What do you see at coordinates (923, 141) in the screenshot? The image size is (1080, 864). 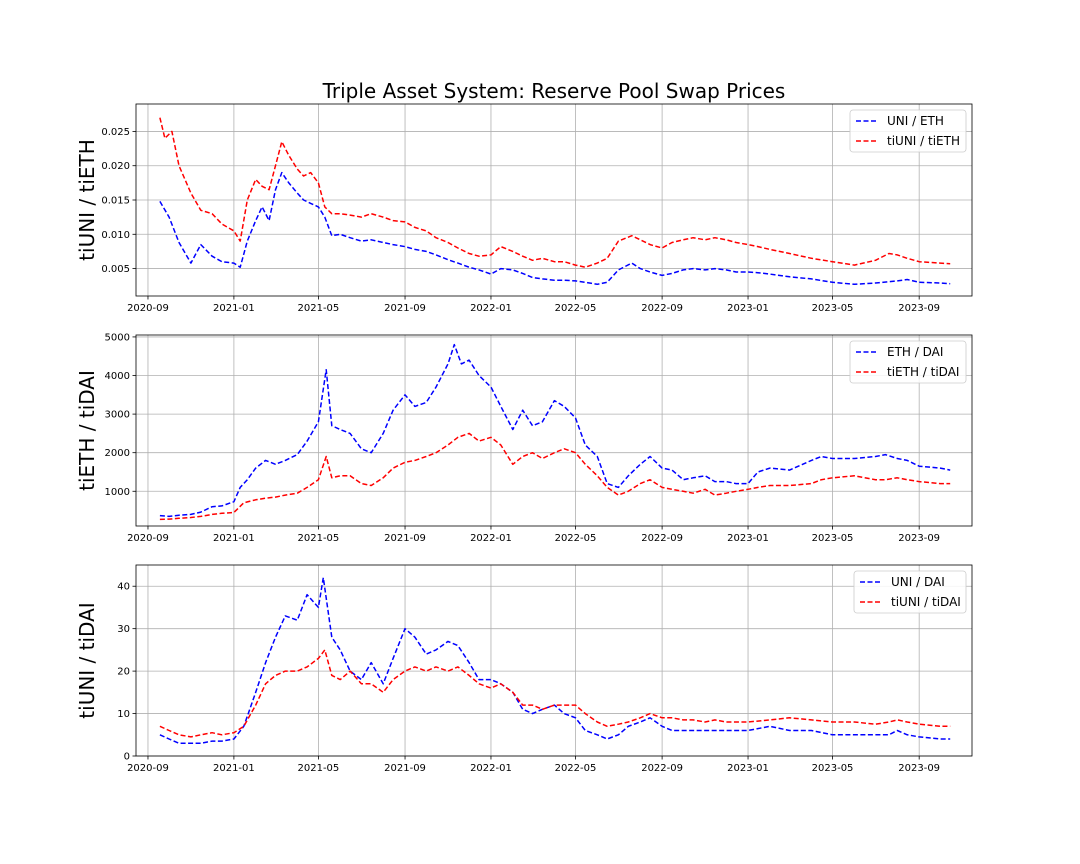 I see `legend-label-tiuni-tieth: tiUNI / tiETH` at bounding box center [923, 141].